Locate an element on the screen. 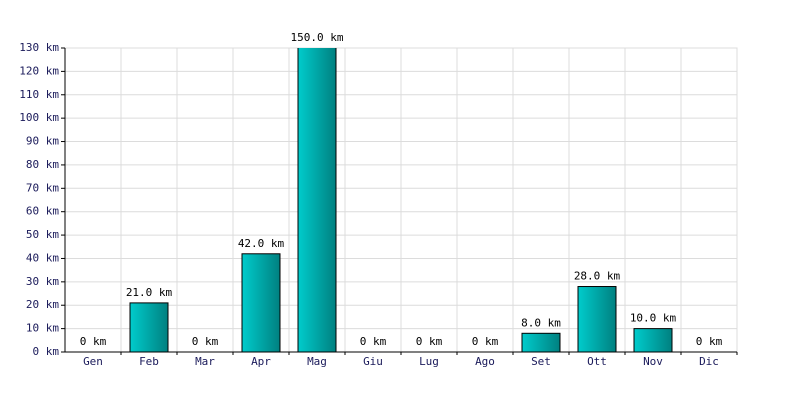 This screenshot has width=800, height=400. x-tick-label: Set is located at coordinates (541, 361).